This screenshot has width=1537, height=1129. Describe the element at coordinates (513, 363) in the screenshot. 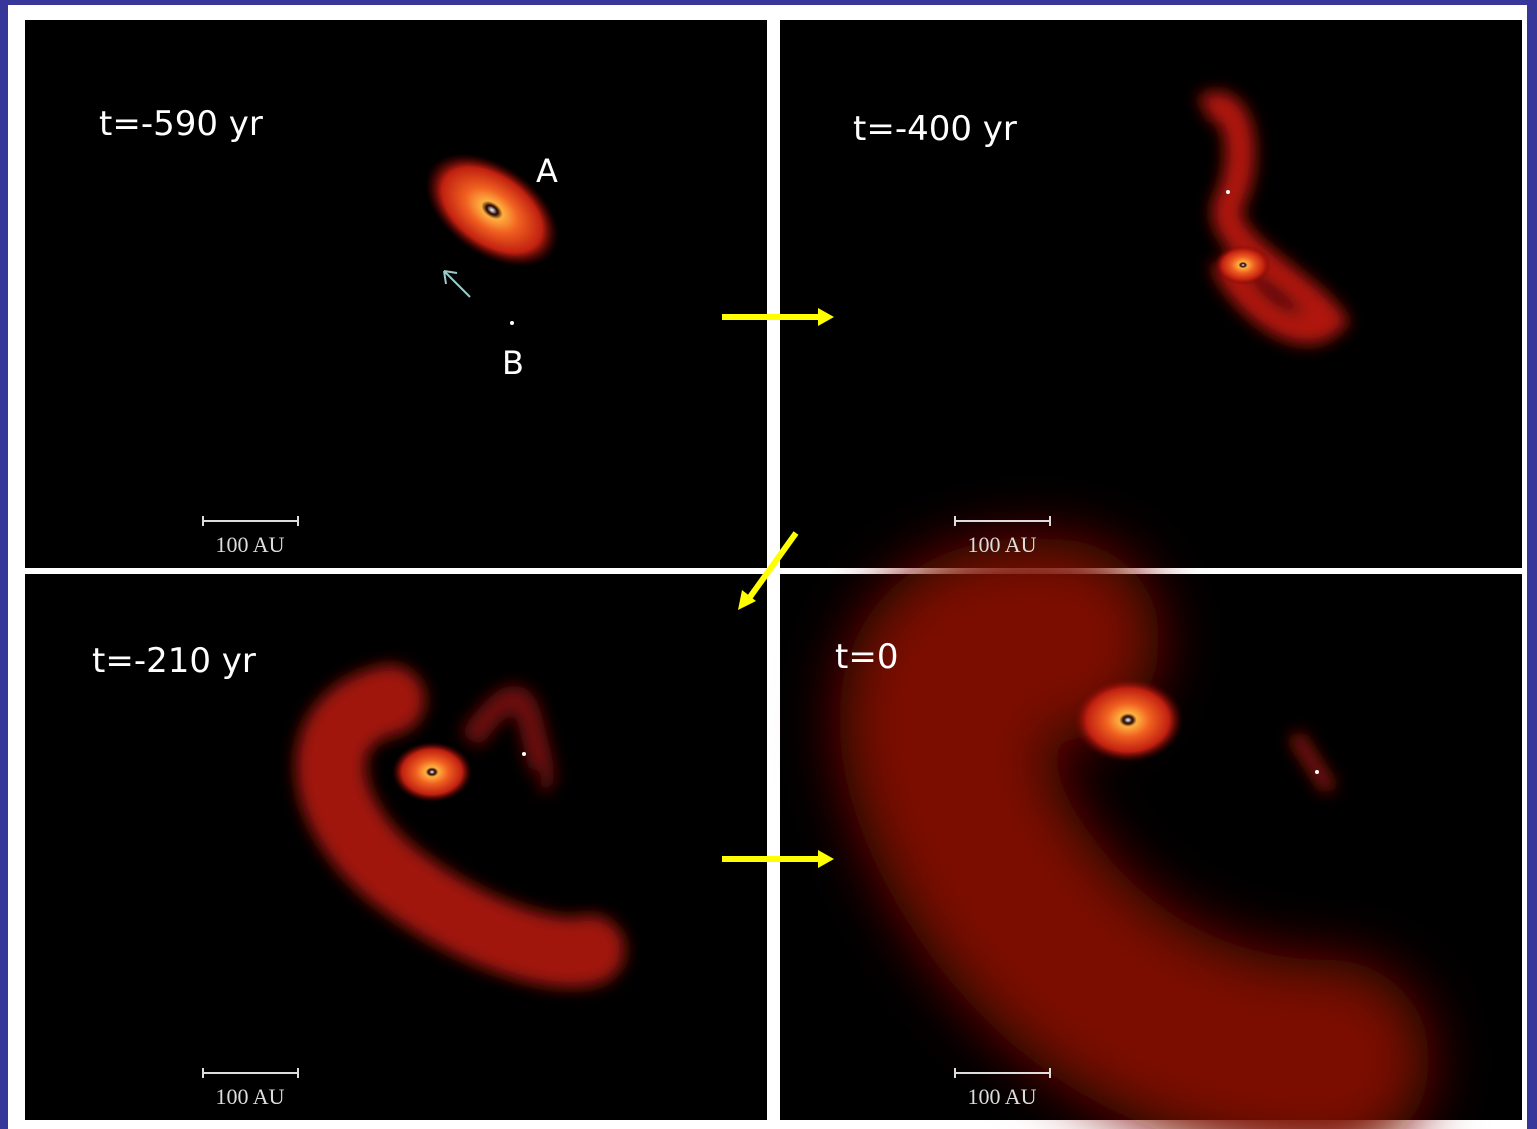

I see `star-label: B` at that location.